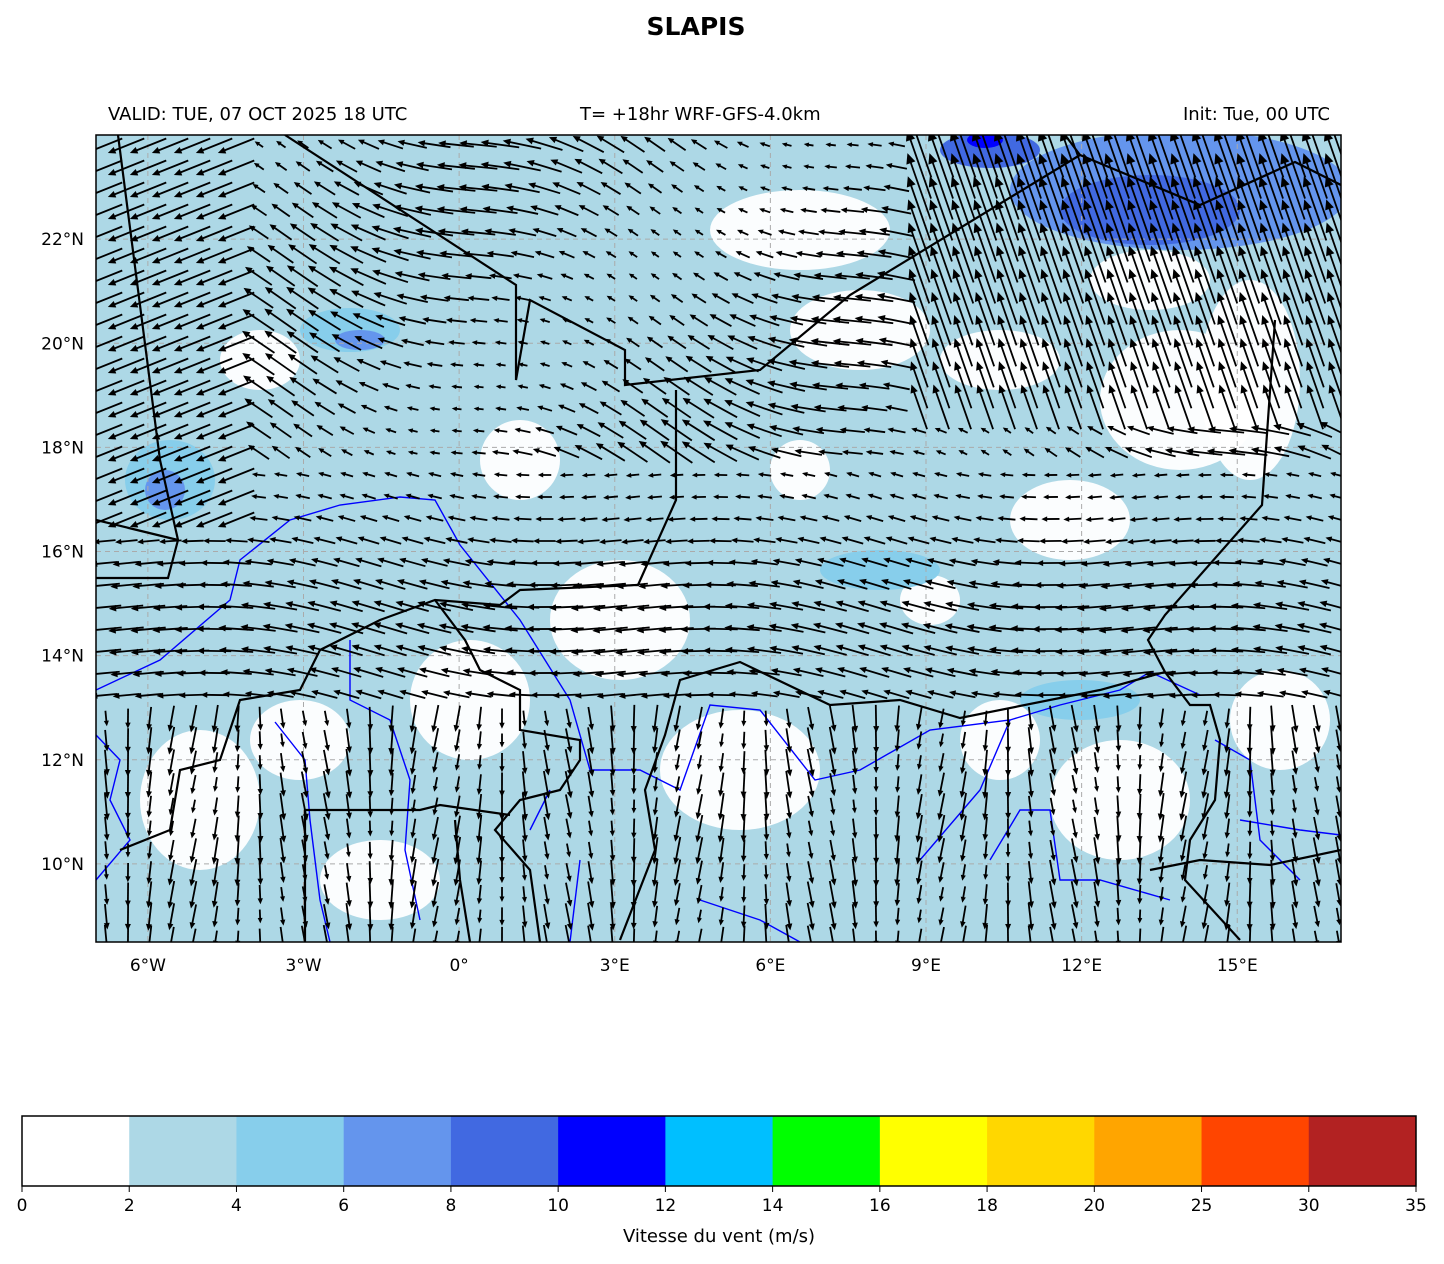 The height and width of the screenshot is (1264, 1444). What do you see at coordinates (1000, 740) in the screenshot?
I see `calm-area` at bounding box center [1000, 740].